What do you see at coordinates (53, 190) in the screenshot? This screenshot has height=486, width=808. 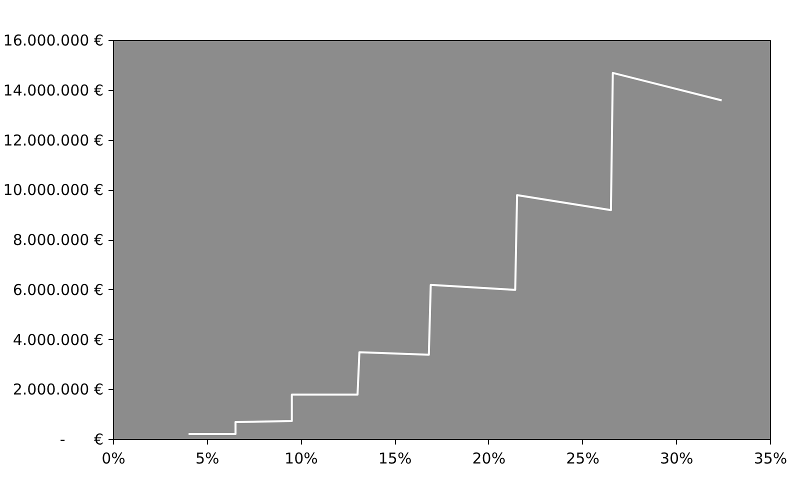 I see `y-tick-label: 10.000.000 €` at bounding box center [53, 190].